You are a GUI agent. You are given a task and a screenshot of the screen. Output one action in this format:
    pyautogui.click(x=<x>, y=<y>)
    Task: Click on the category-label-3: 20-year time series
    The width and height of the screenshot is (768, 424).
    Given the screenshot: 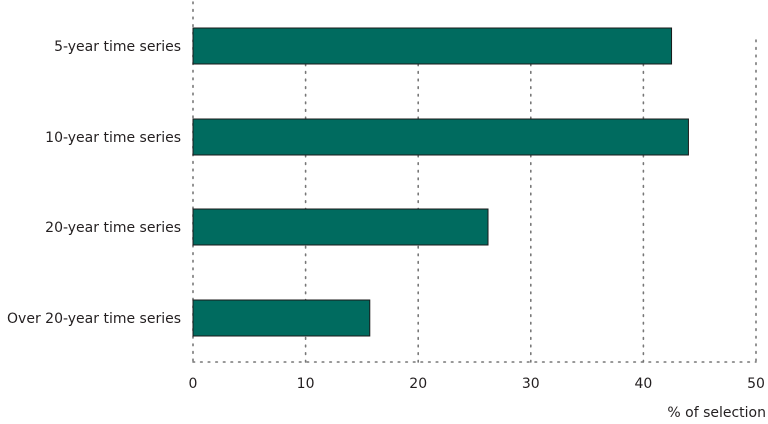 What is the action you would take?
    pyautogui.click(x=113, y=228)
    